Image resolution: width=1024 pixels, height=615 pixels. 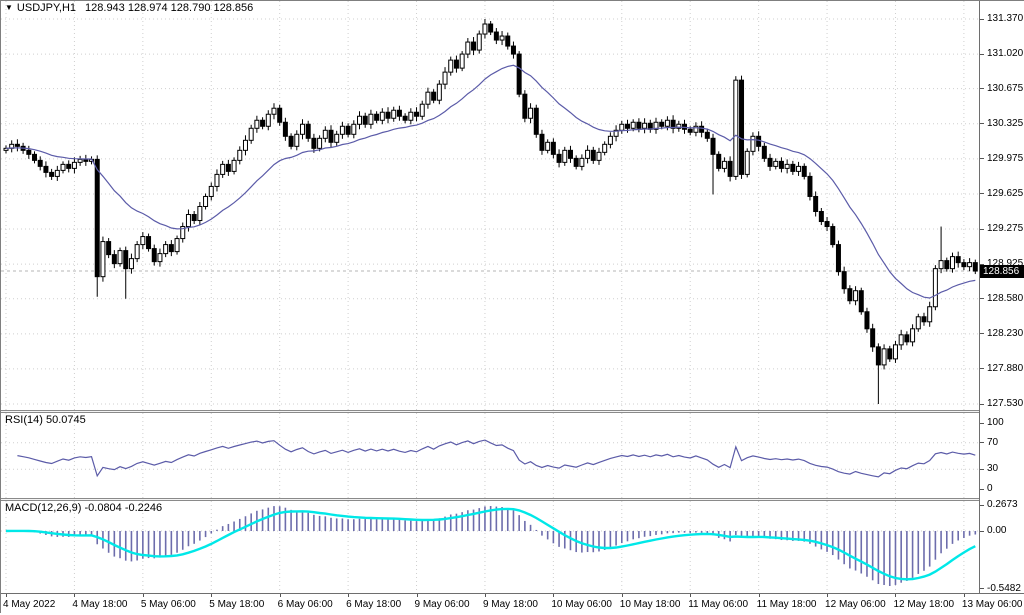 What do you see at coordinates (1005, 54) in the screenshot?
I see `price-axis-label: 131.020` at bounding box center [1005, 54].